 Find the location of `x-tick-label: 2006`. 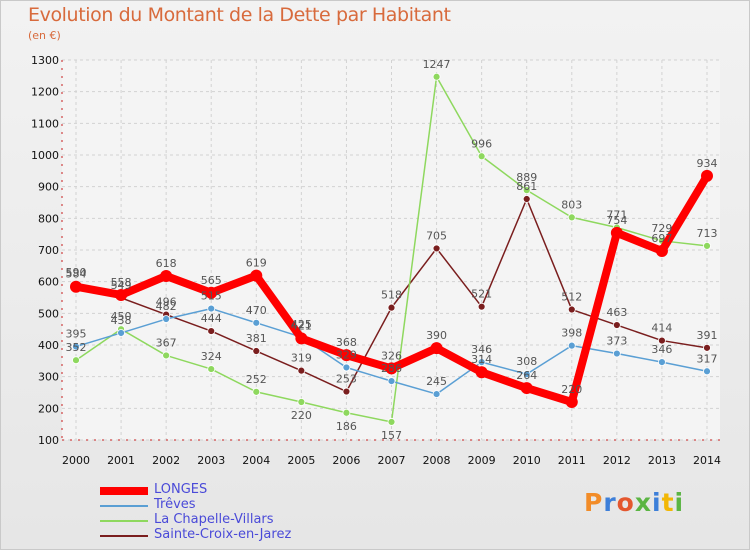

x-tick-label: 2006 is located at coordinates (346, 460).